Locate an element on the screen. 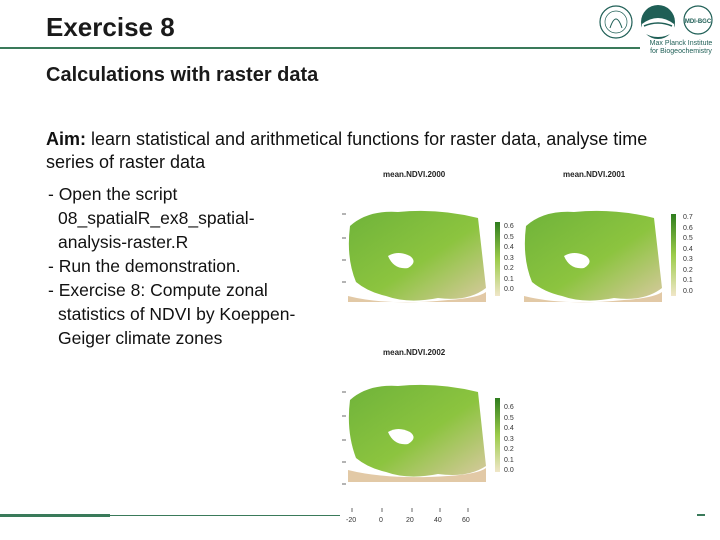 The height and width of the screenshot is (540, 720). ndvi-map-2000 is located at coordinates (424, 256).